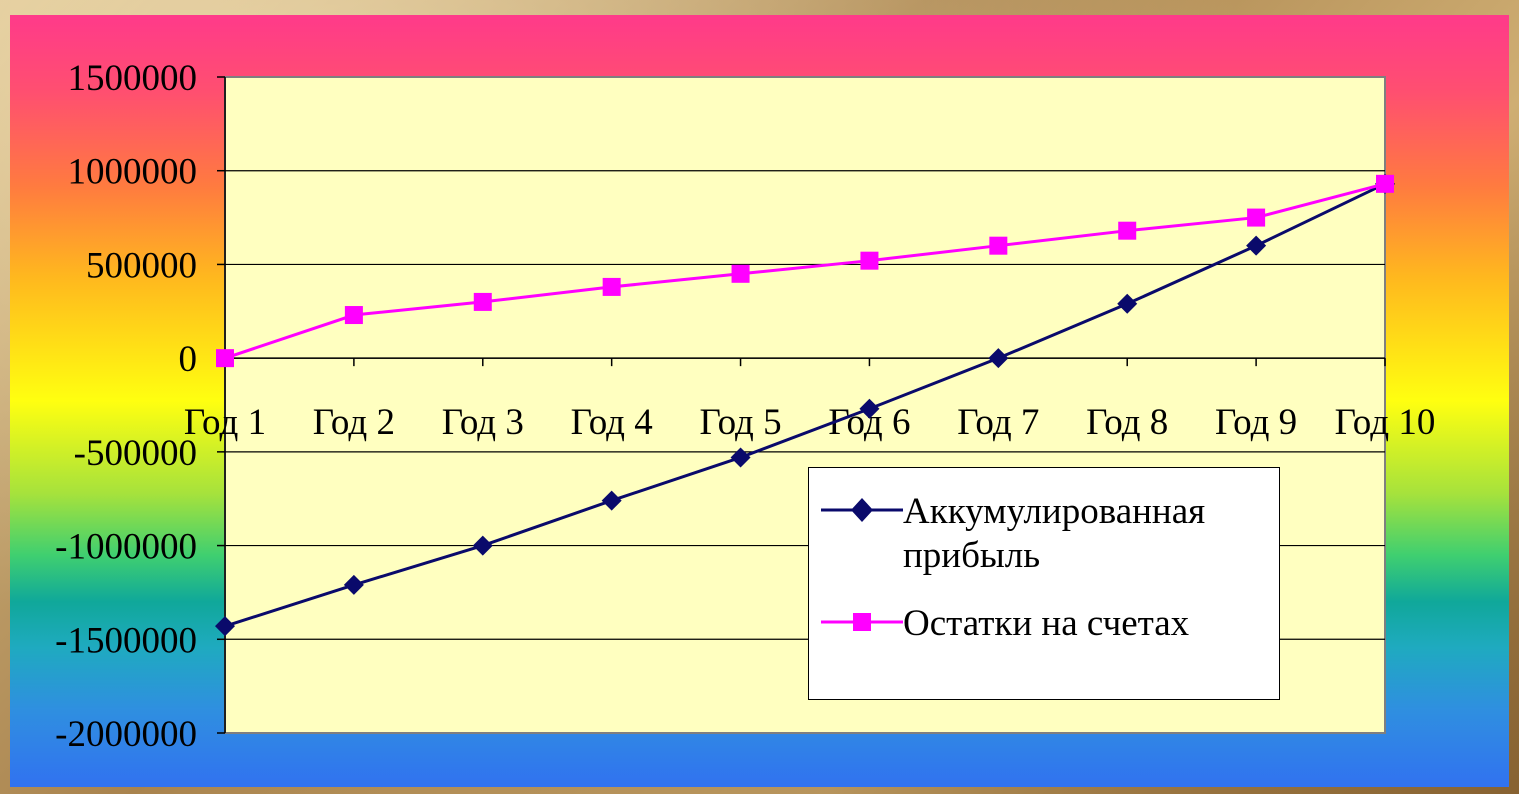 The height and width of the screenshot is (794, 1519). Describe the element at coordinates (1385, 422) in the screenshot. I see `x-tick-label: Год 10` at that location.